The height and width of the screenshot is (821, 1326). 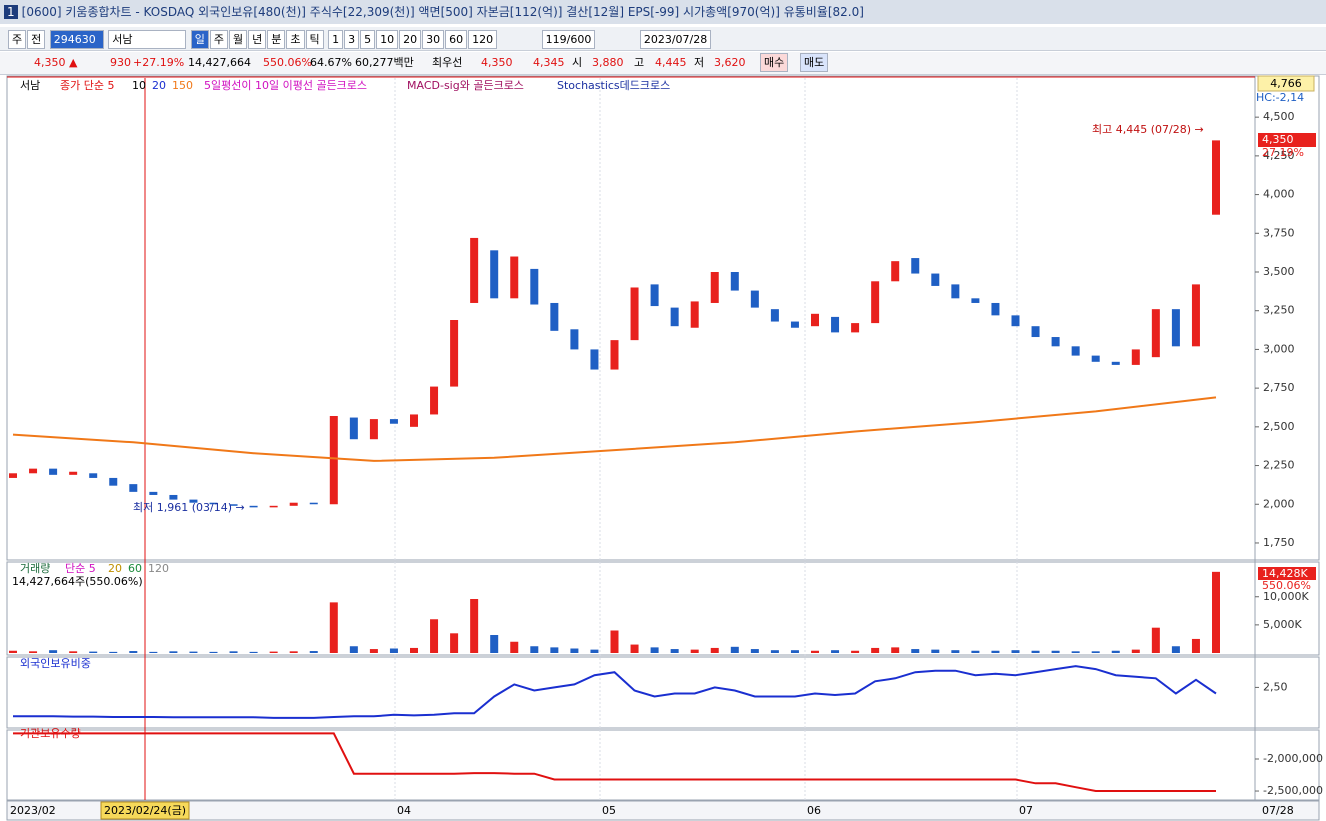 What do you see at coordinates (33, 810) in the screenshot?
I see `x-tick-label: 2023/02` at bounding box center [33, 810].